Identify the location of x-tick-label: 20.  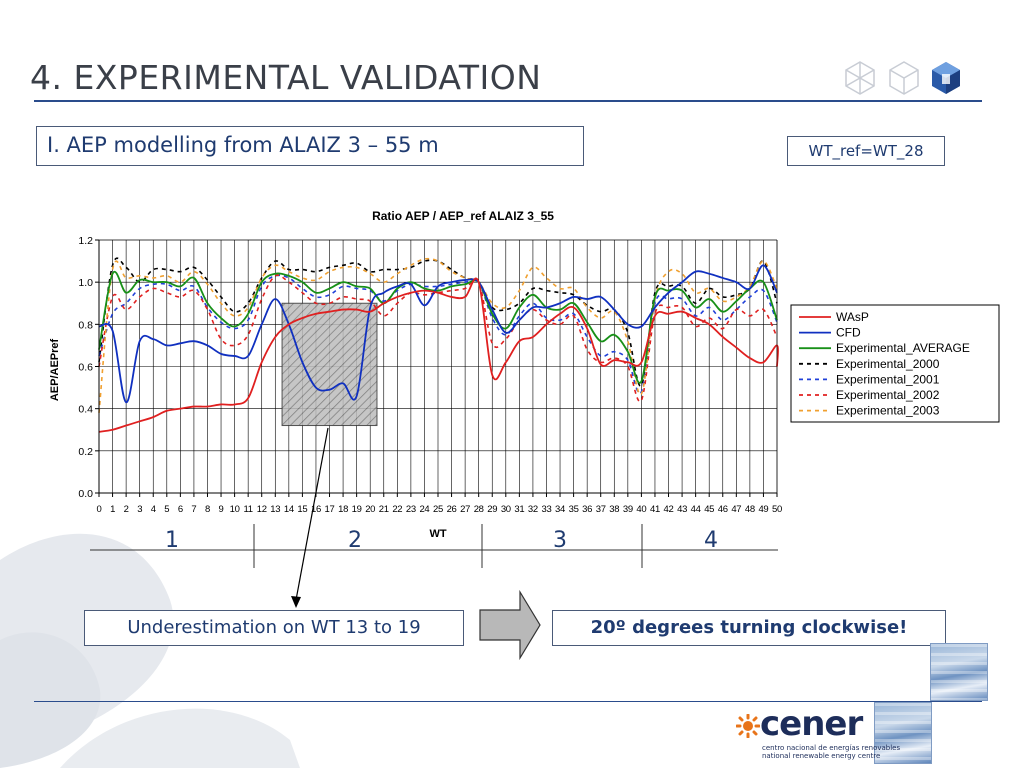
(370, 509).